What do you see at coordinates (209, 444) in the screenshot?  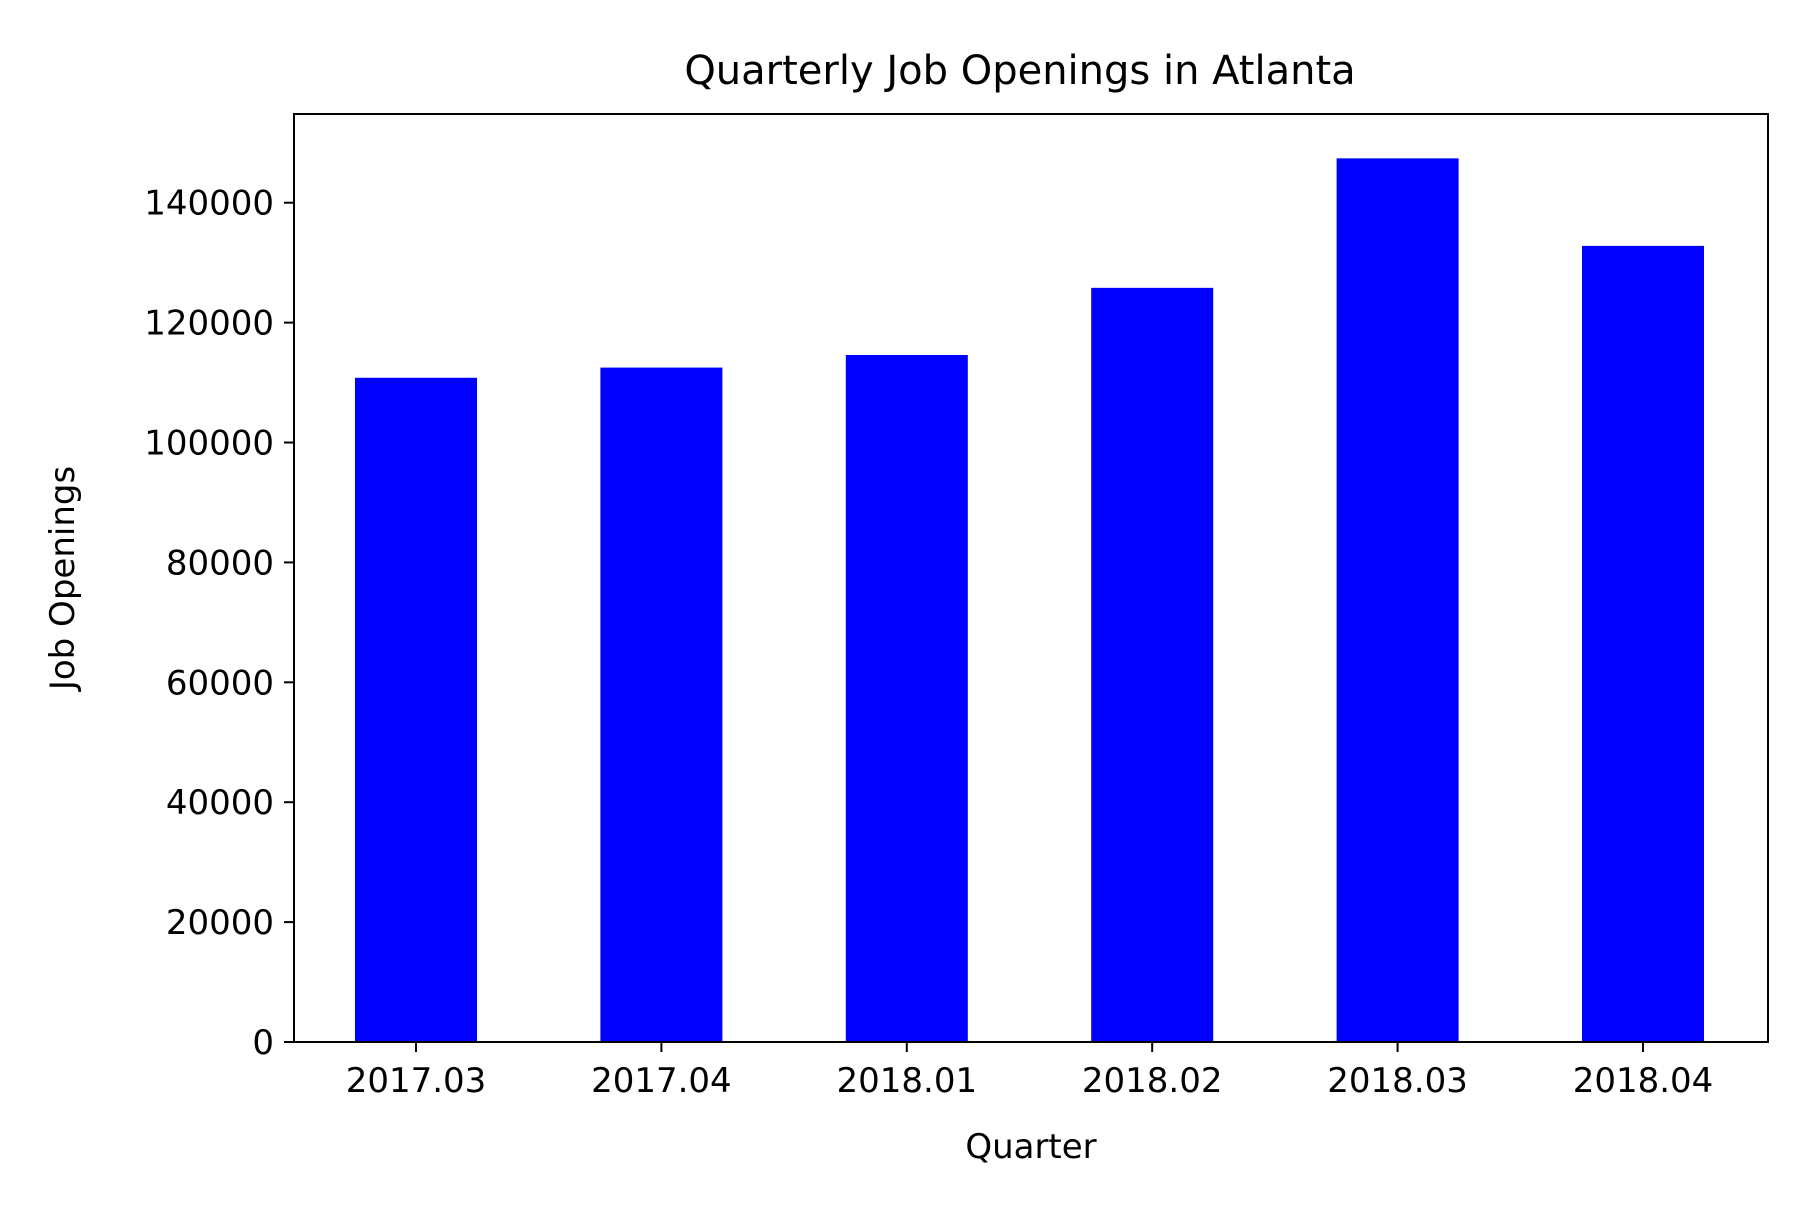 I see `y-tick-label: 100000` at bounding box center [209, 444].